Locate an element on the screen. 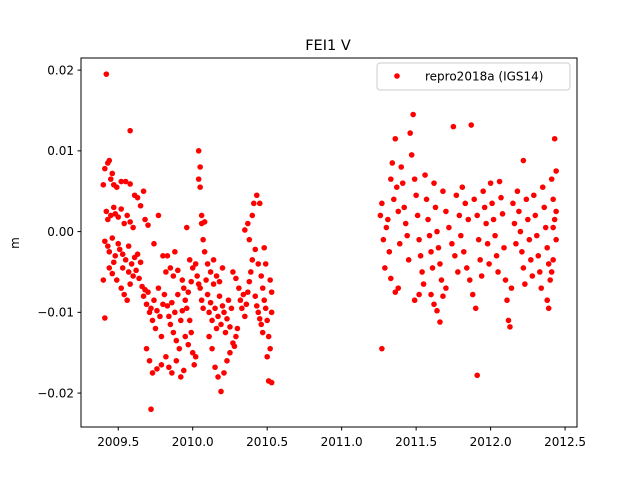 The height and width of the screenshot is (480, 640). y-tick-label: −0.02 is located at coordinates (55, 393).